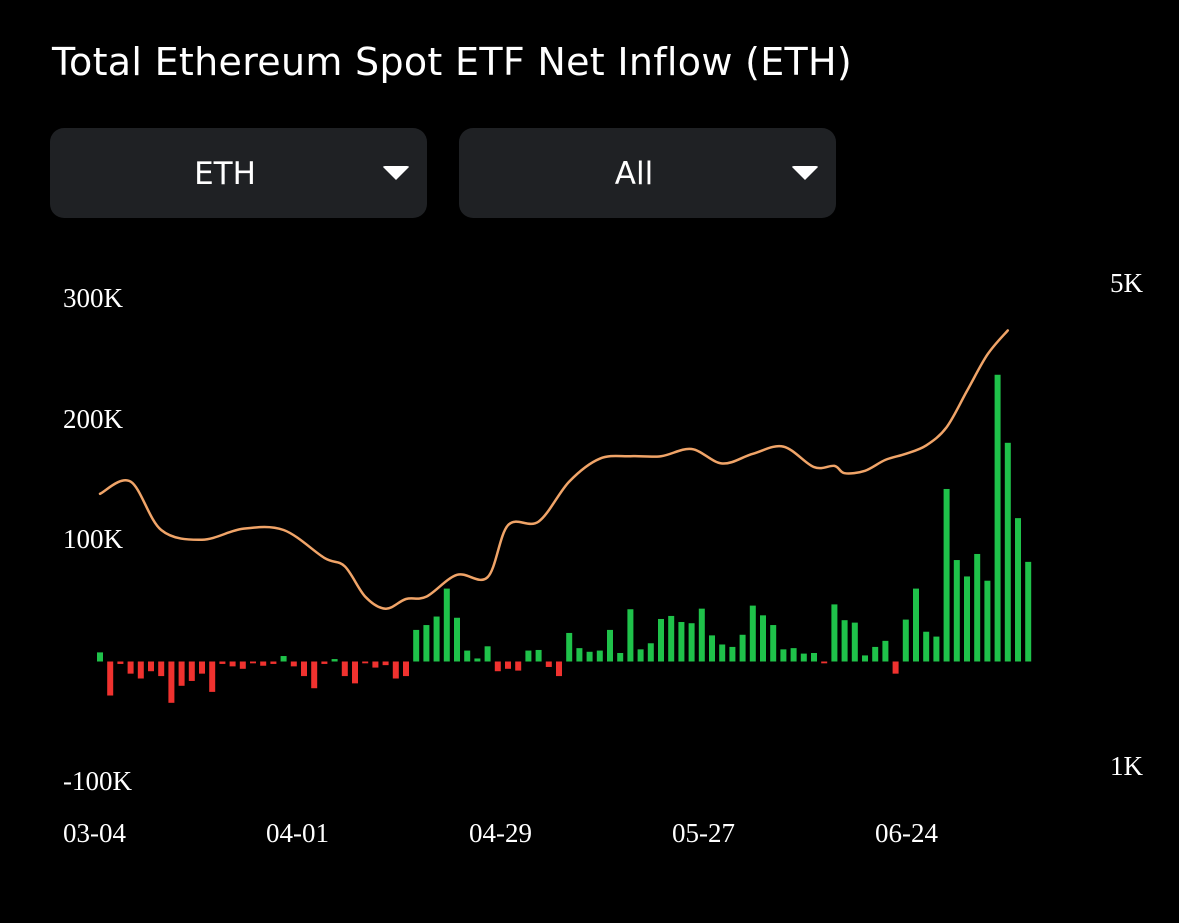  Describe the element at coordinates (647, 173) in the screenshot. I see `range-dropdown: All` at that location.